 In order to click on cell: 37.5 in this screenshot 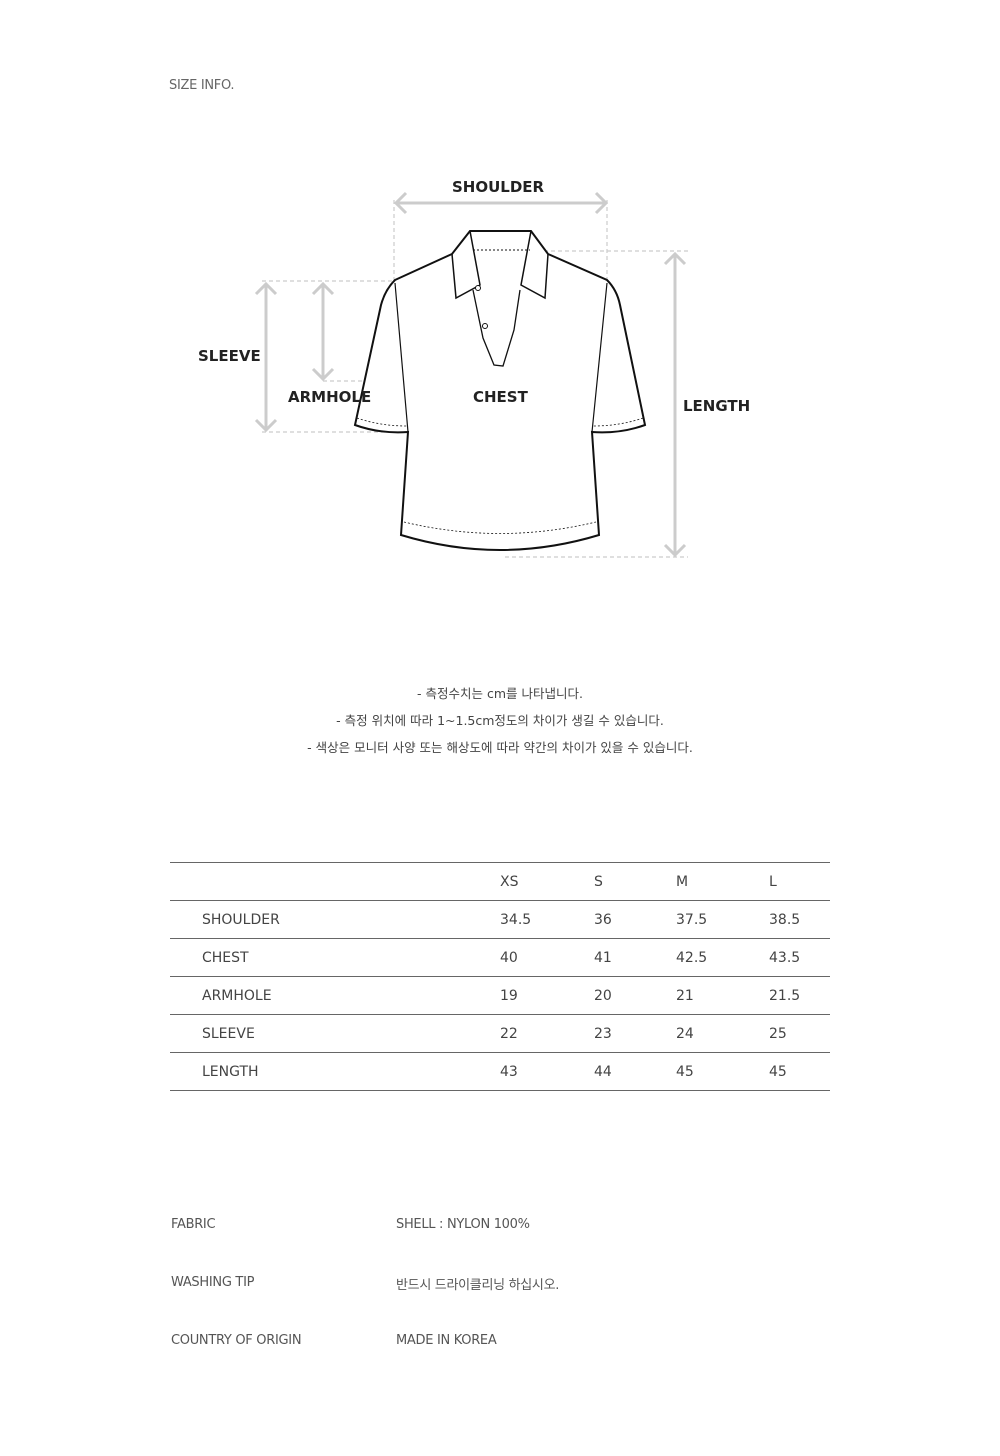, I will do `click(722, 919)`.